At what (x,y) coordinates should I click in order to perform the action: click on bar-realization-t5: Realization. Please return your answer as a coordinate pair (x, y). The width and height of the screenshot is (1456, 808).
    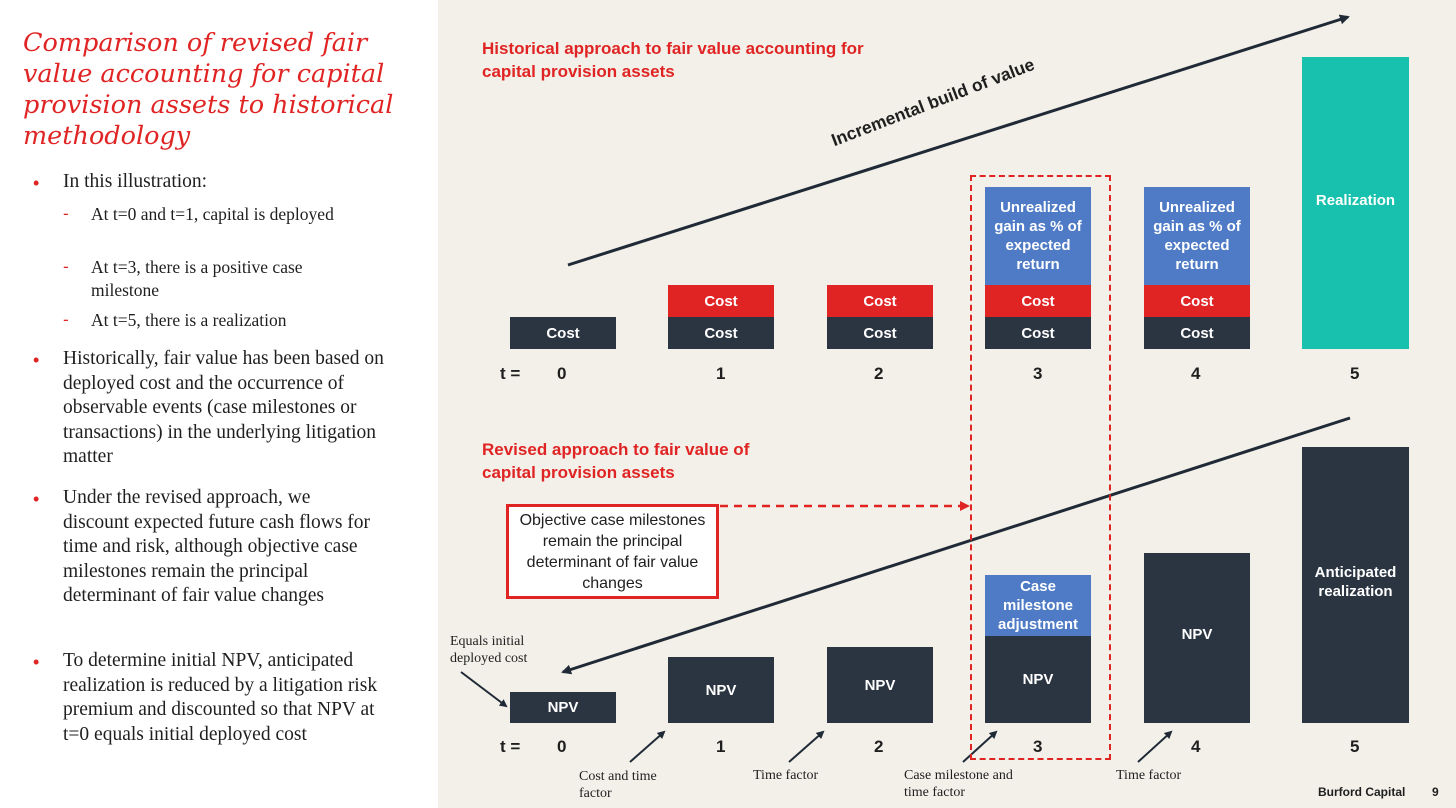
    Looking at the image, I should click on (1355, 203).